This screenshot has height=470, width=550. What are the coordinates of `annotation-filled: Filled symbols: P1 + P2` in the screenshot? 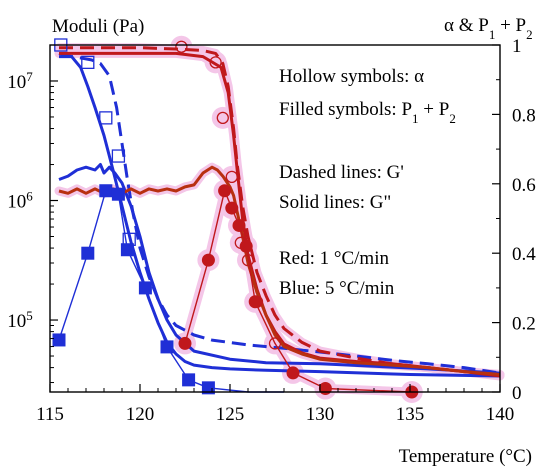 It's located at (367, 112).